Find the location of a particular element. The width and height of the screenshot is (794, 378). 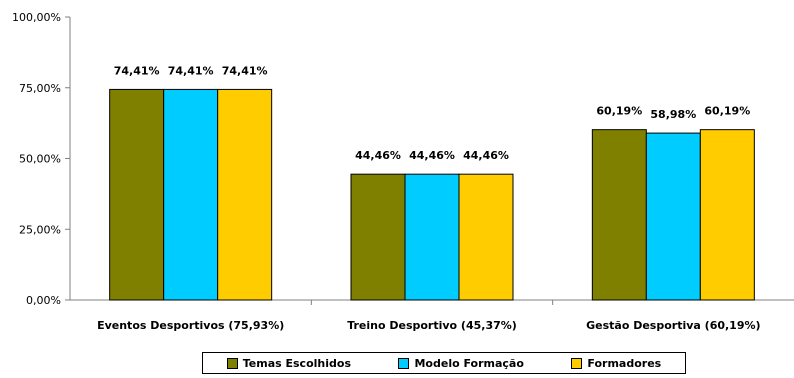

legend-swatch-temas is located at coordinates (232, 363).